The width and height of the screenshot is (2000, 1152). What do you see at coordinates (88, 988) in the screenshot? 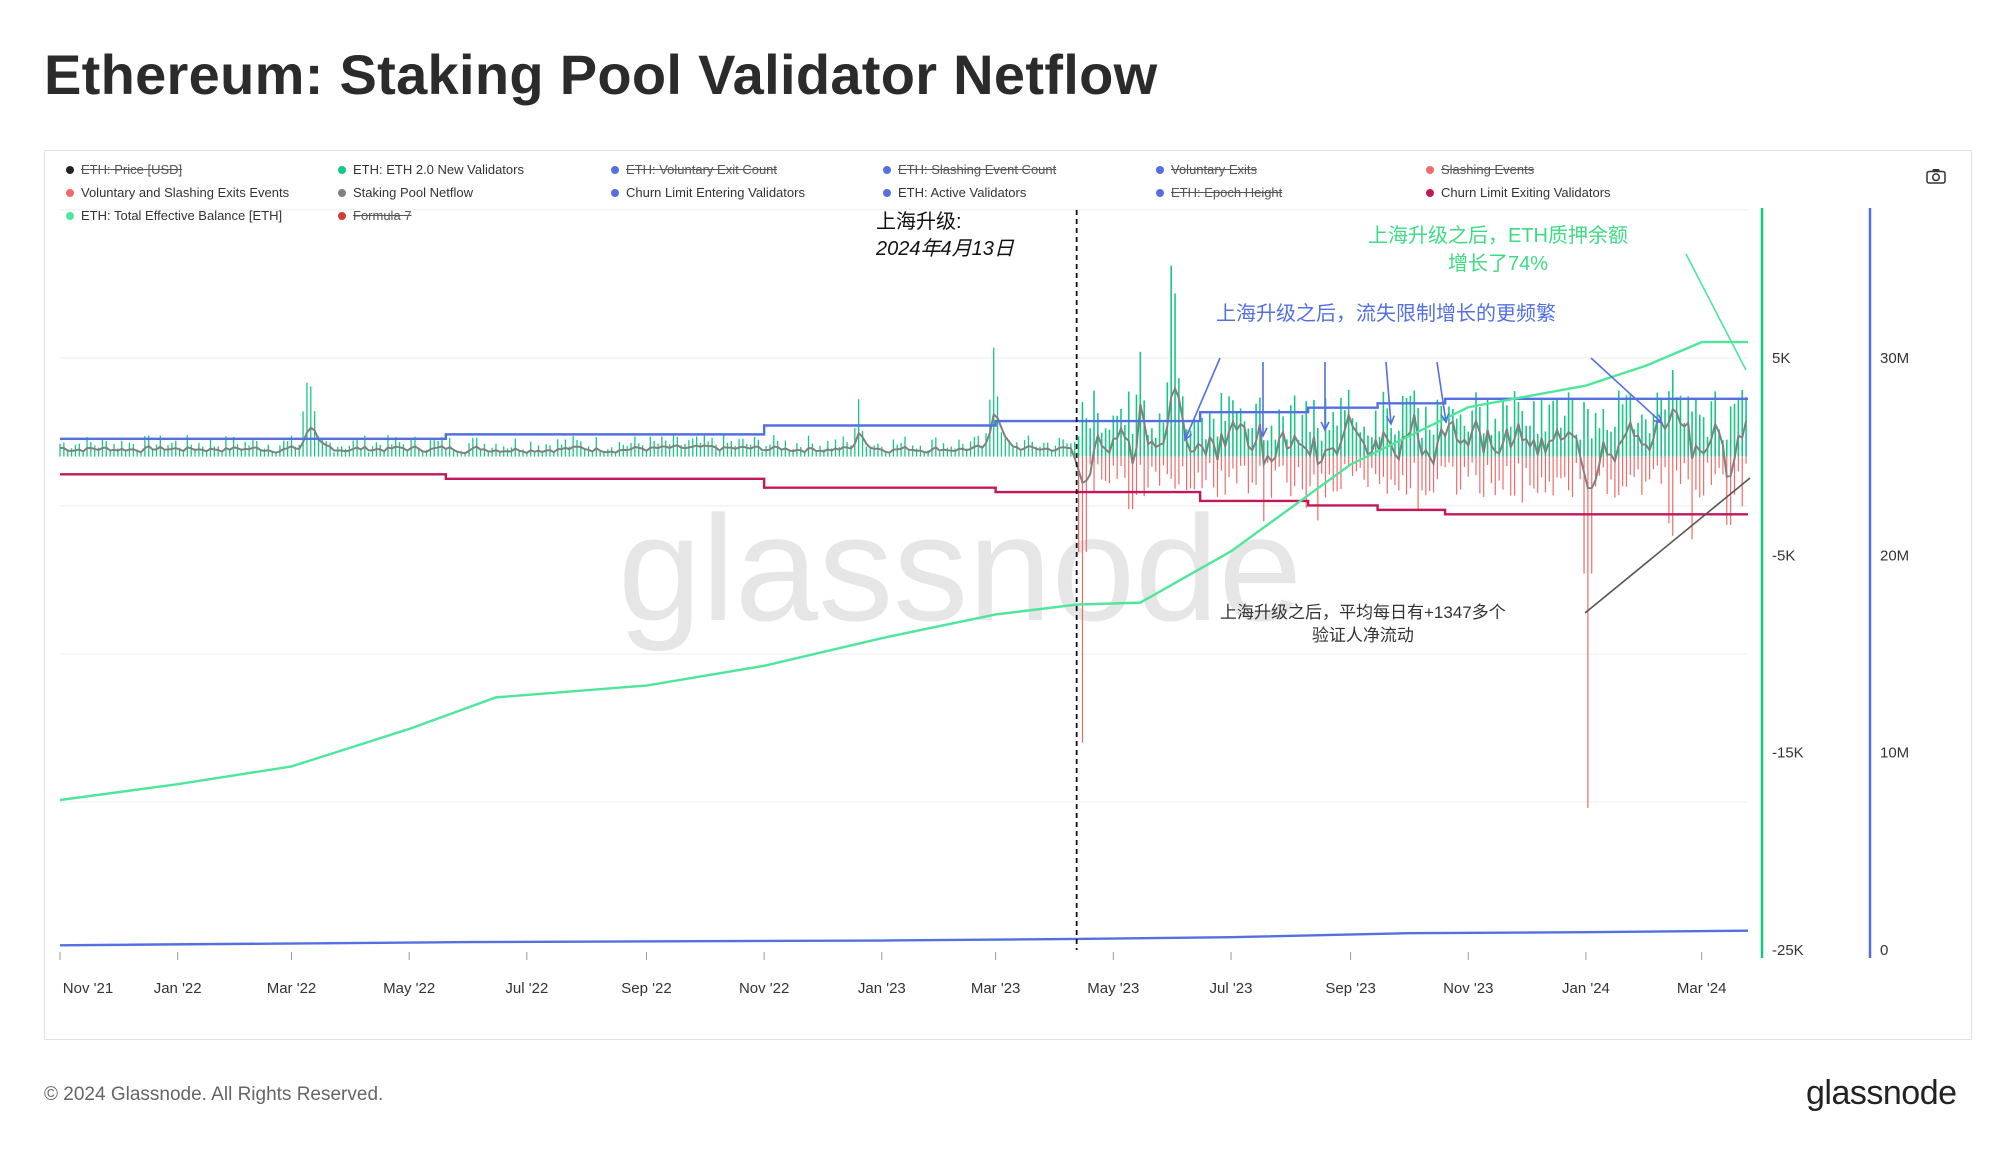
I see `x-axis-tick-label: Nov '21` at bounding box center [88, 988].